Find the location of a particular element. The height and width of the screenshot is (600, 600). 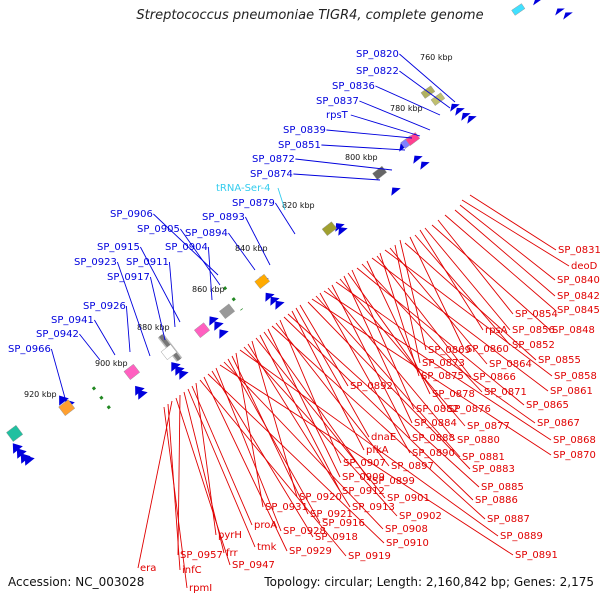

forward-gene-label: SP_0892 is located at coordinates (371, 386).